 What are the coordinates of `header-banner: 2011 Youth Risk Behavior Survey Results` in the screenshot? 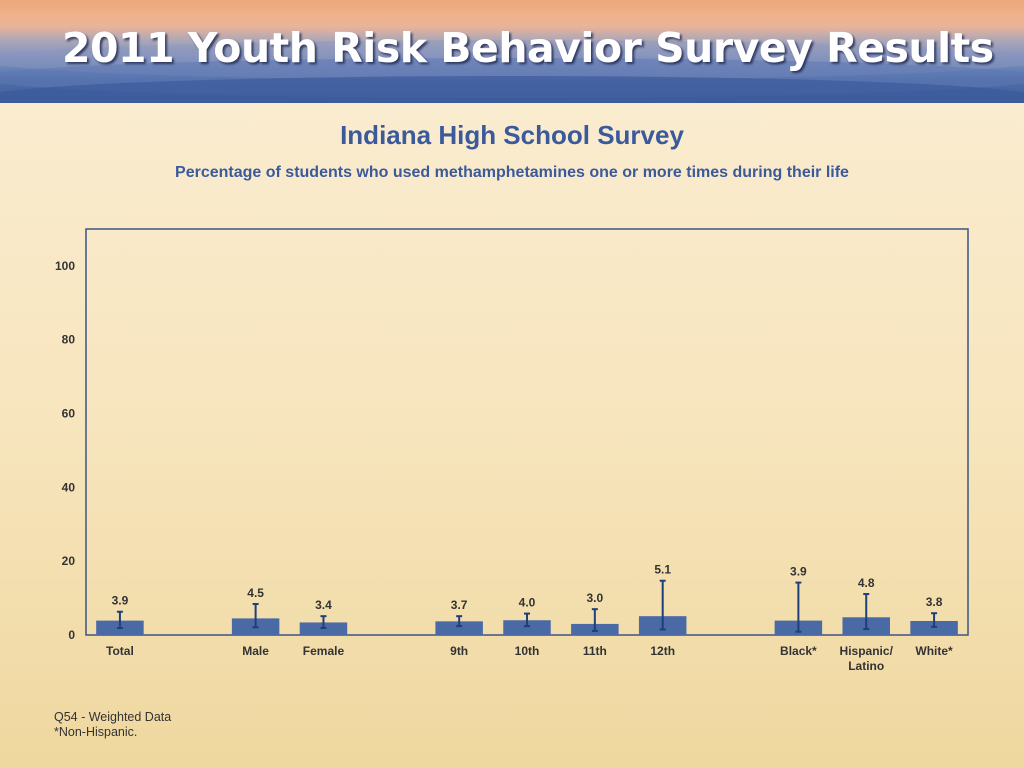 It's located at (512, 51).